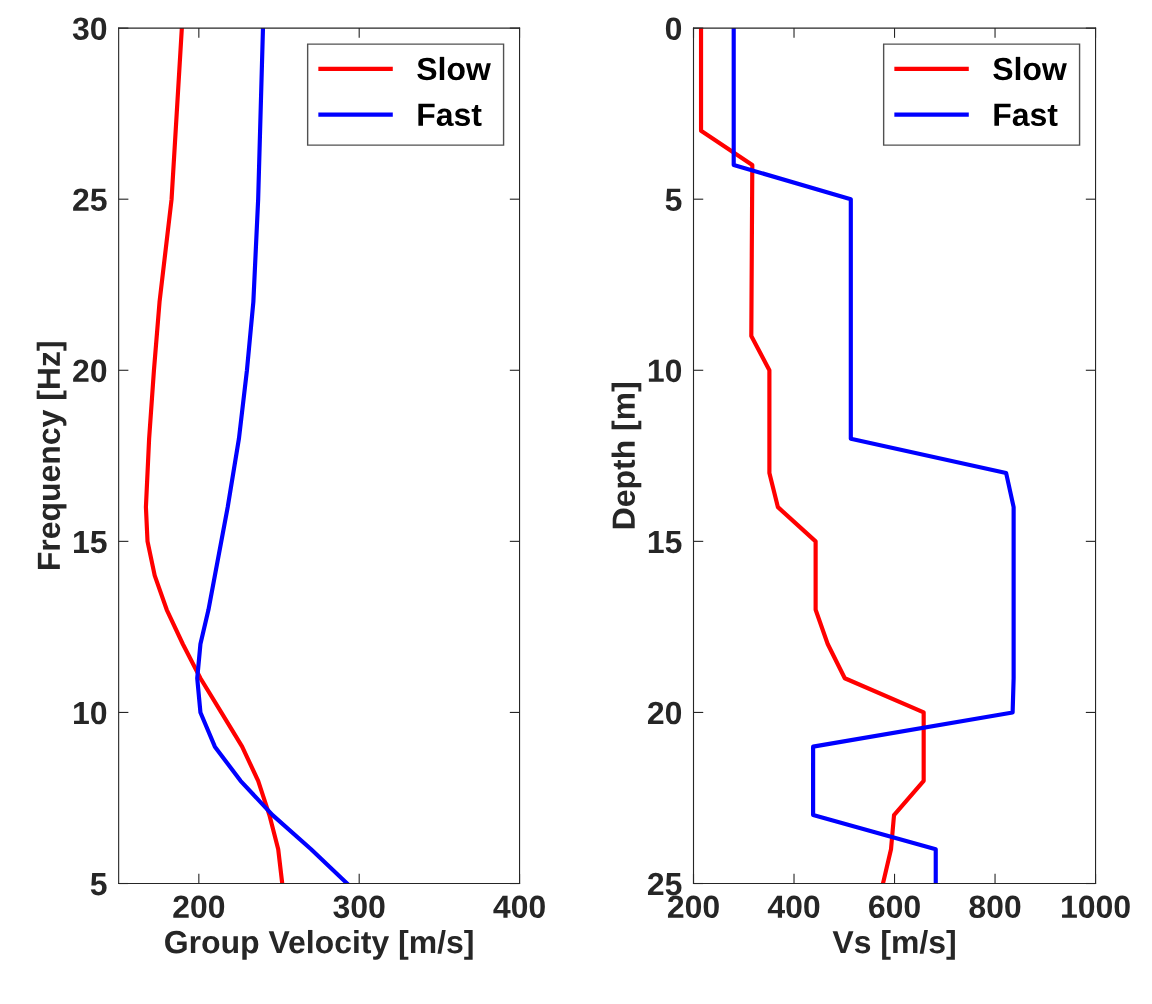  What do you see at coordinates (319, 944) in the screenshot?
I see `x-axis-title: Group Velocity [m/s]` at bounding box center [319, 944].